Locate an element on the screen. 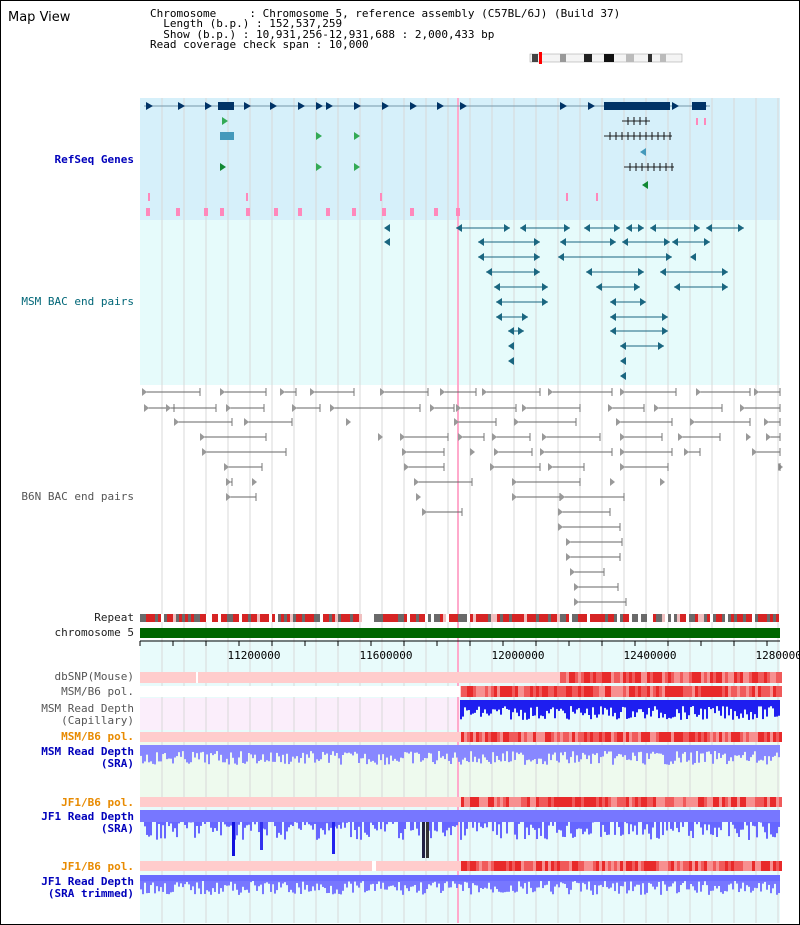  ideogram-band is located at coordinates (535, 58).